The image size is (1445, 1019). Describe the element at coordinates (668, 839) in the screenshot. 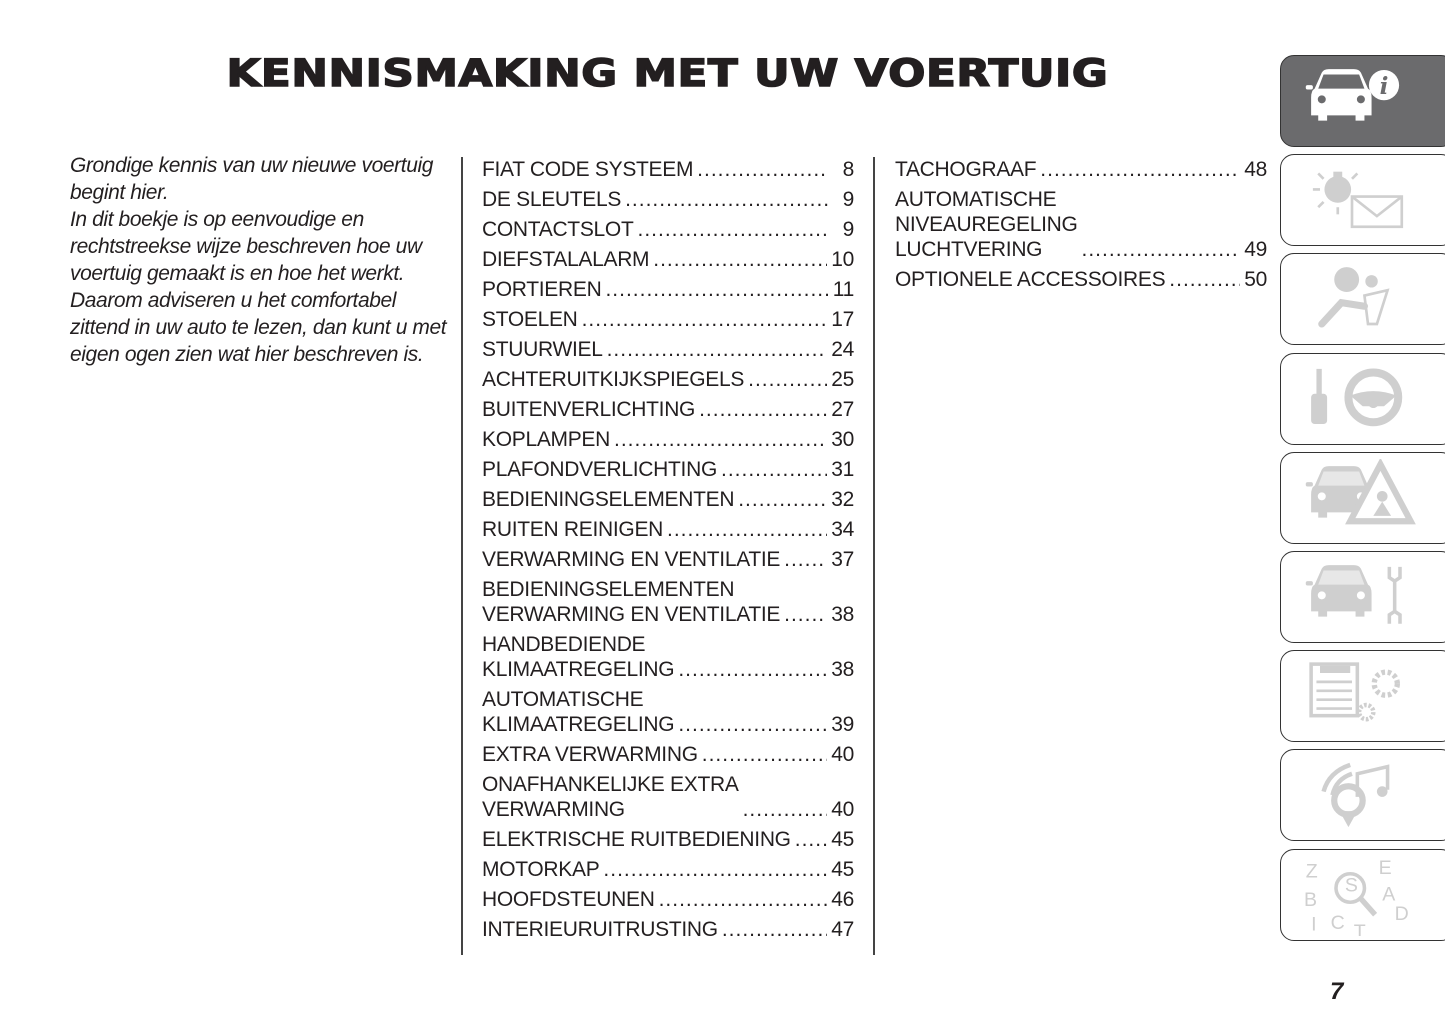

I see `toc-entry: ELEKTRISCHE RUITBEDIENING 45` at that location.